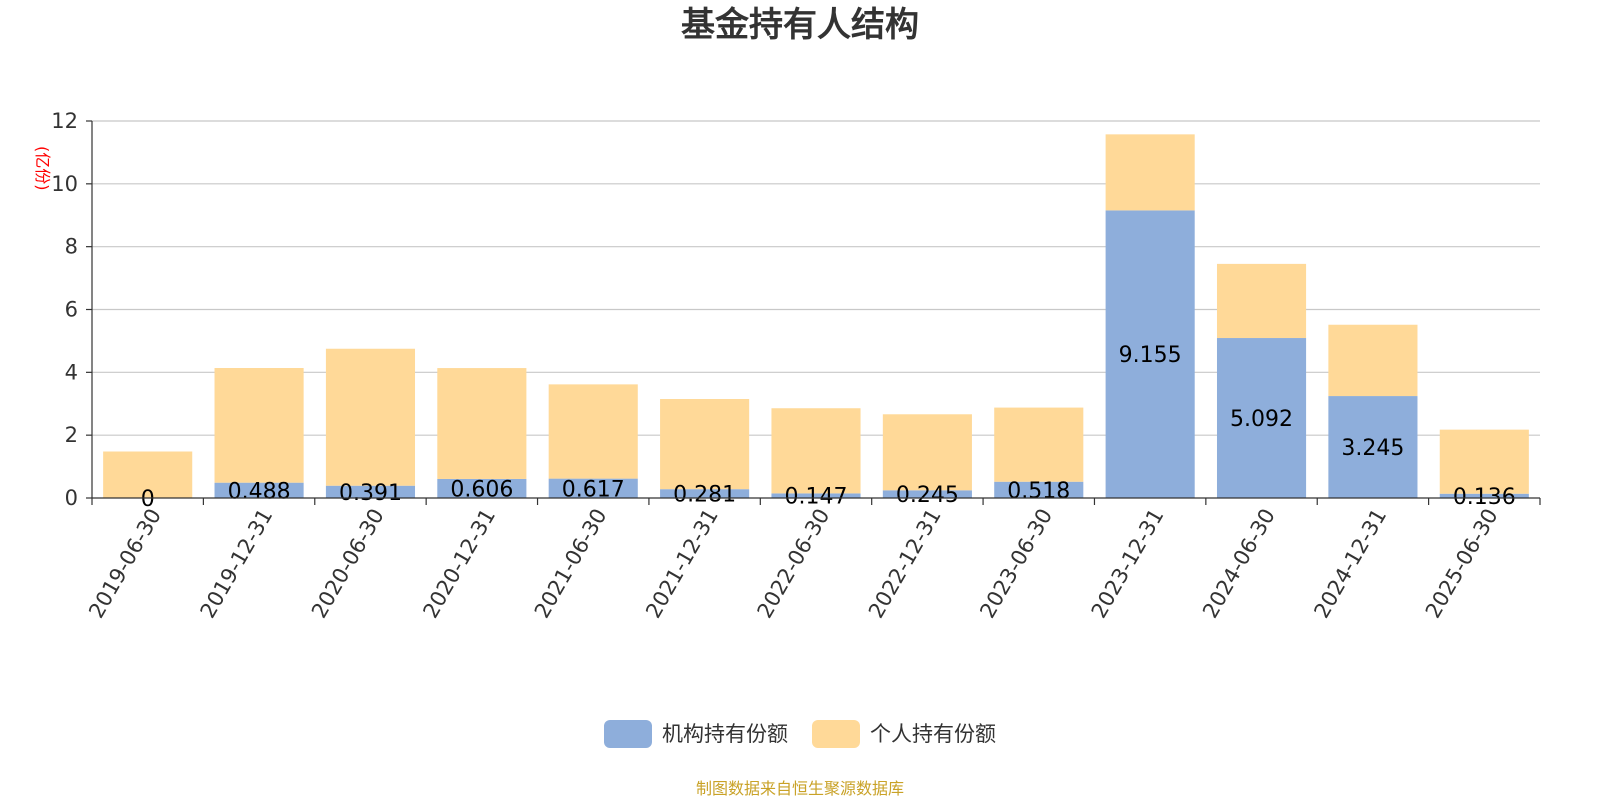 Image resolution: width=1600 pixels, height=800 pixels. I want to click on bar-value-label: 0.606, so click(481, 489).